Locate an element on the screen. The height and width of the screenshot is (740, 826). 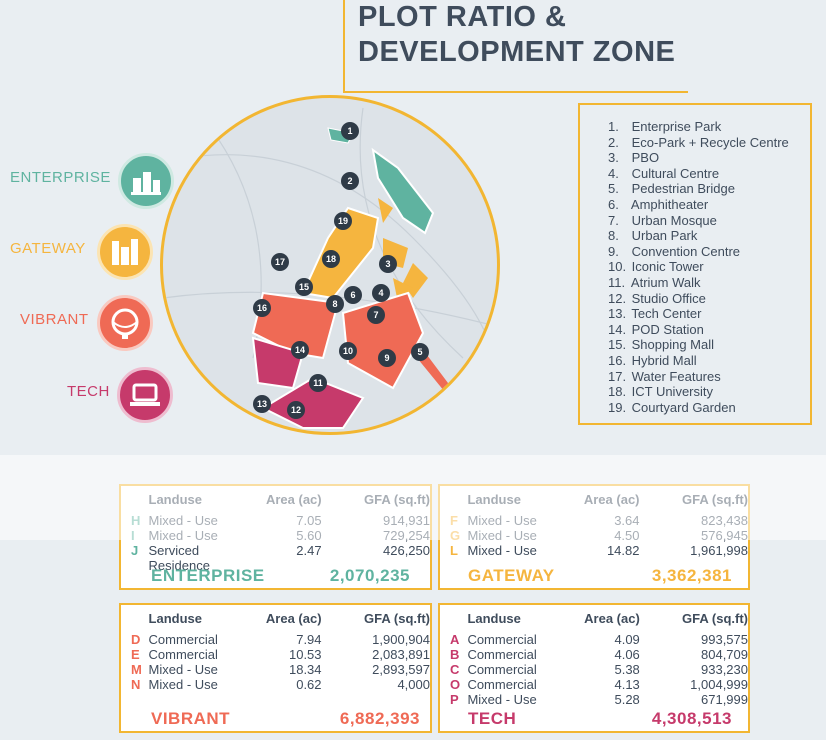
cell-code: L is located at coordinates (454, 550).